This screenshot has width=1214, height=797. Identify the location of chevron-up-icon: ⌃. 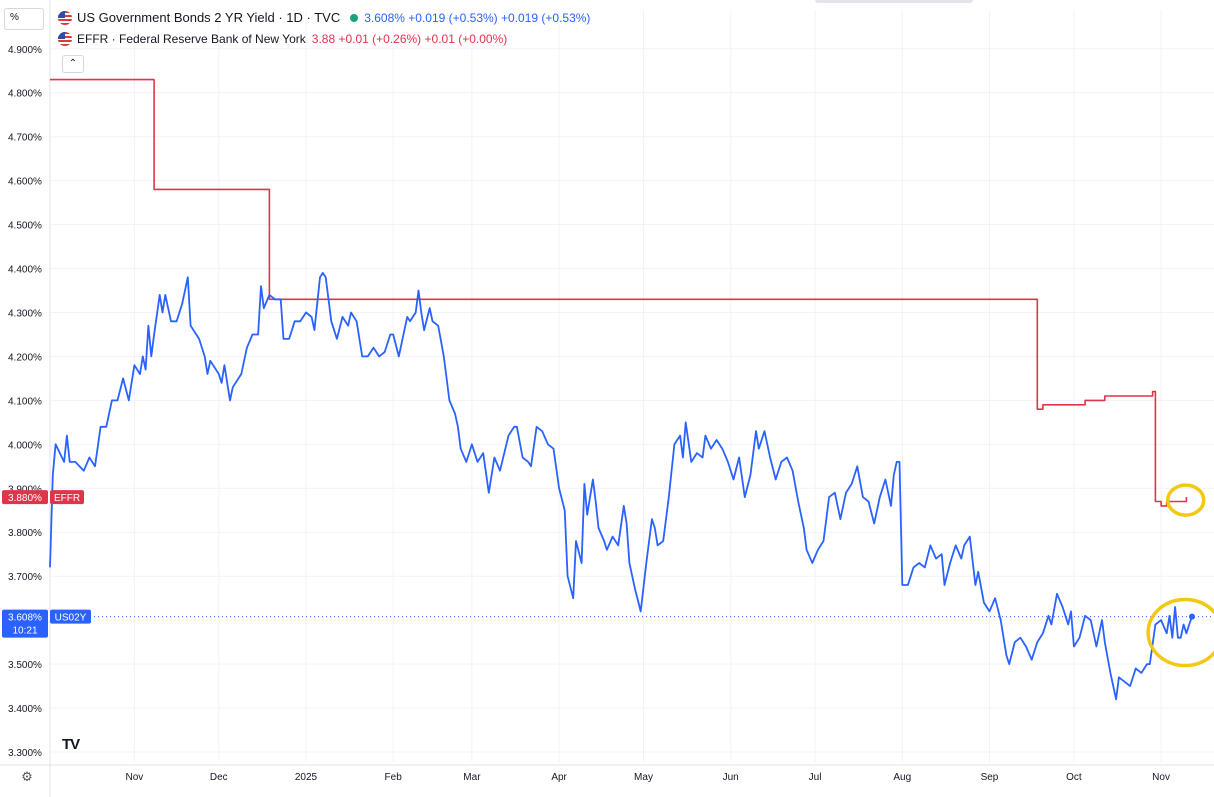
(73, 63).